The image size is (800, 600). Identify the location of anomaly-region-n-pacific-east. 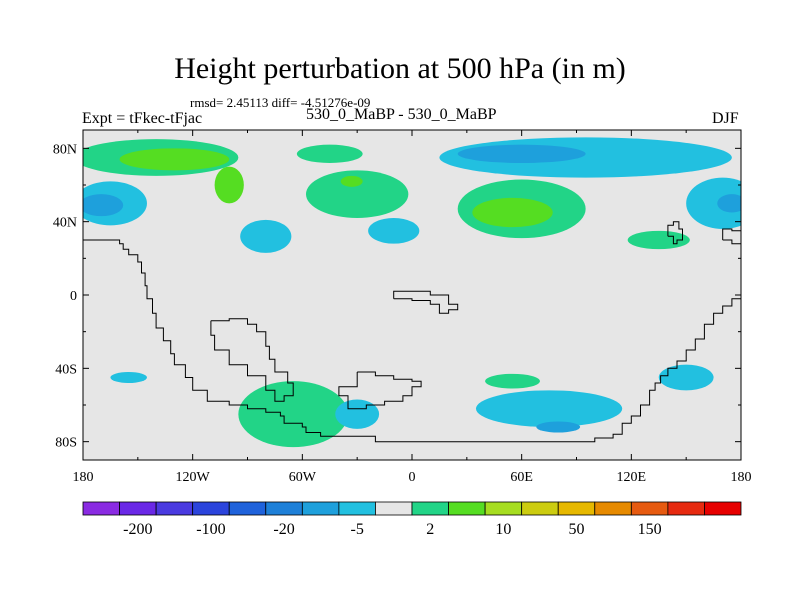
(713, 203).